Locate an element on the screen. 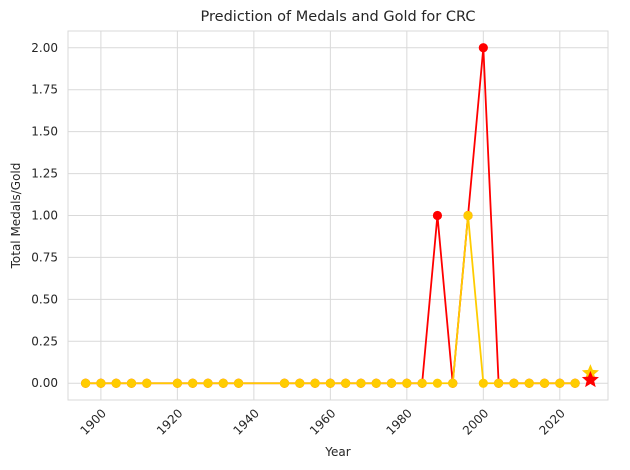 This screenshot has width=630, height=470. x-tick-label: 2000 is located at coordinates (475, 421).